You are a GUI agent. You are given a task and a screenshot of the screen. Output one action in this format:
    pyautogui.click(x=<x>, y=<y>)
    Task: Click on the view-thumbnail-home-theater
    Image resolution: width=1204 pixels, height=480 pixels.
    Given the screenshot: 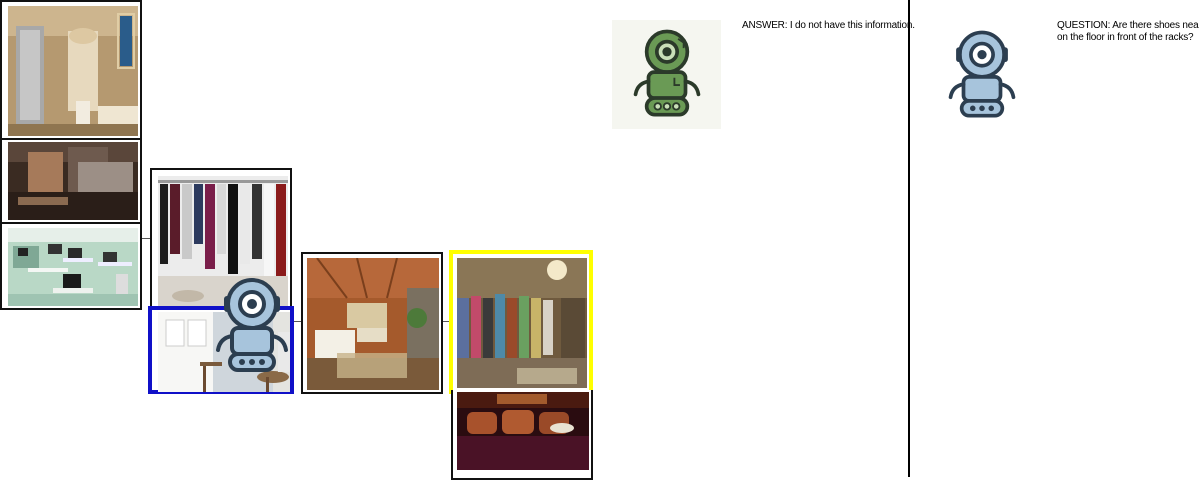 What is the action you would take?
    pyautogui.click(x=522, y=435)
    